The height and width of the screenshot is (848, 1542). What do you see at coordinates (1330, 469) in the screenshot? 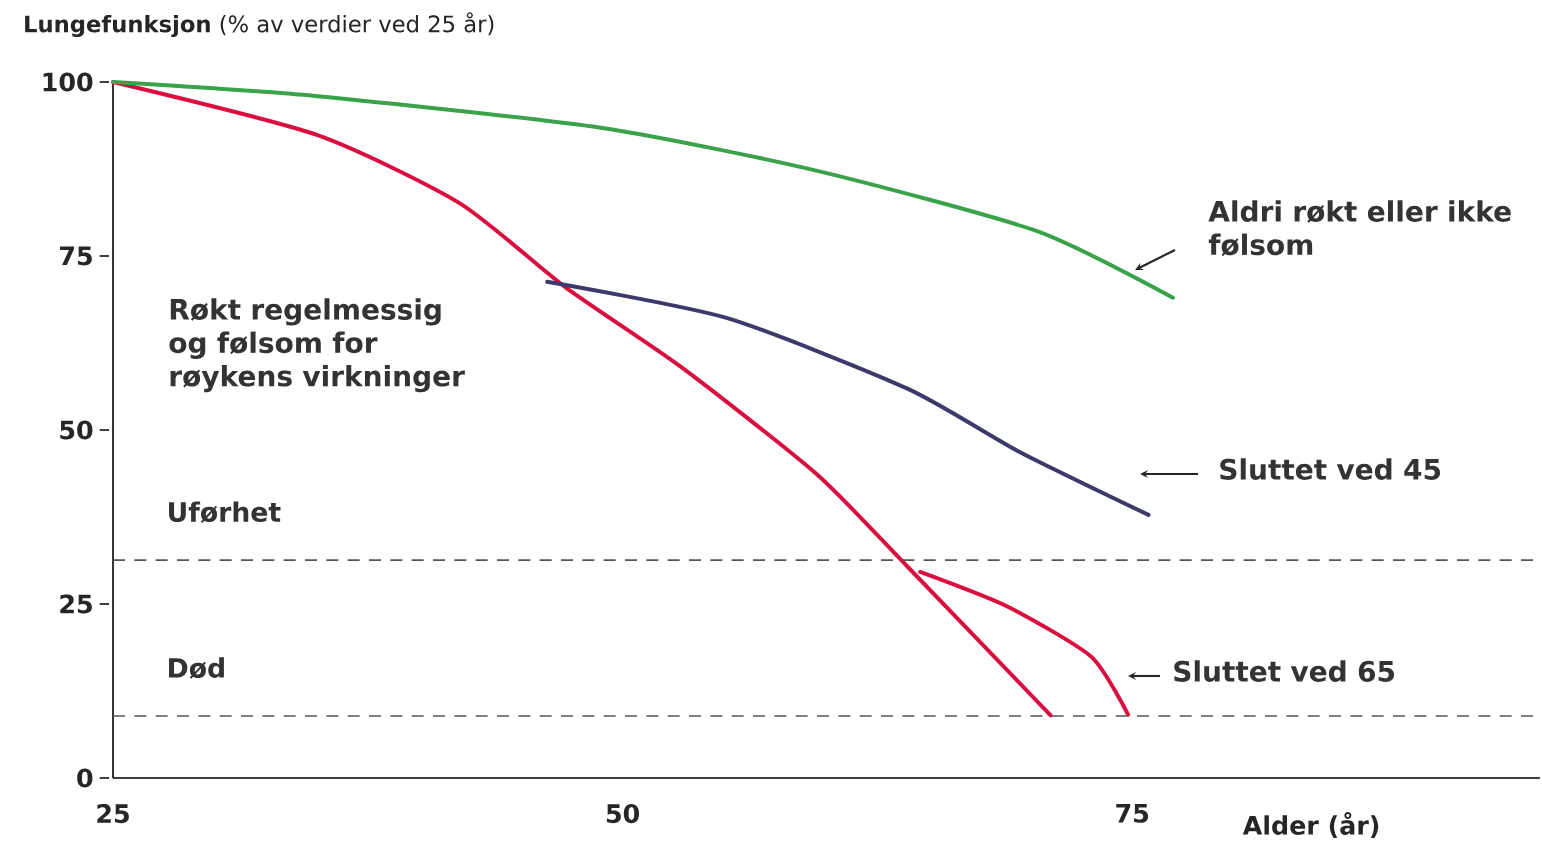
I see `text: Sluttet ved 45` at bounding box center [1330, 469].